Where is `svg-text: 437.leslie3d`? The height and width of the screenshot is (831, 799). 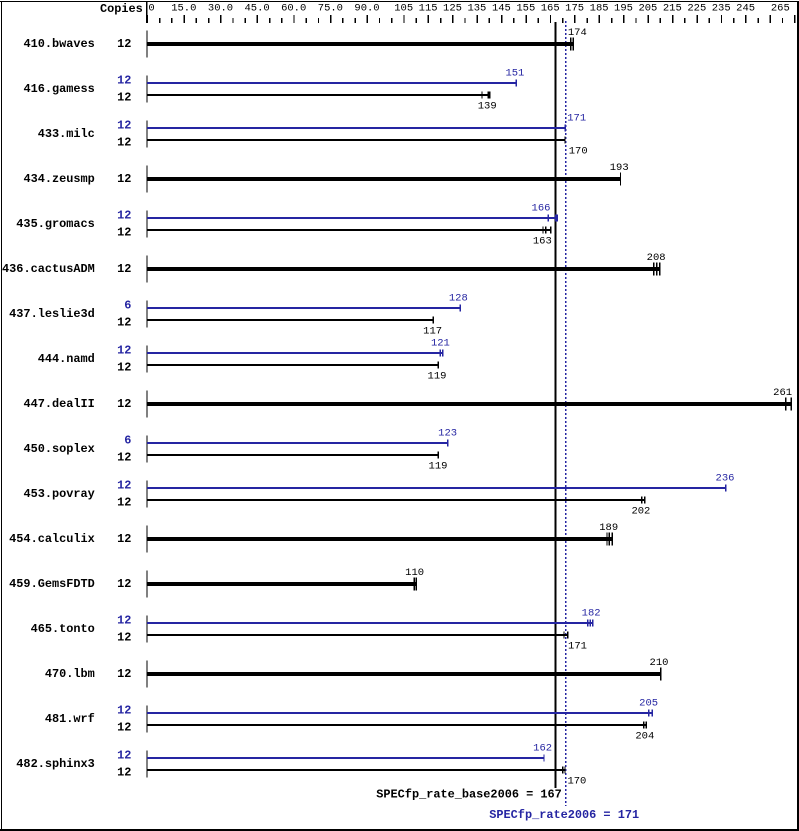
svg-text: 437.leslie3d is located at coordinates (52, 314).